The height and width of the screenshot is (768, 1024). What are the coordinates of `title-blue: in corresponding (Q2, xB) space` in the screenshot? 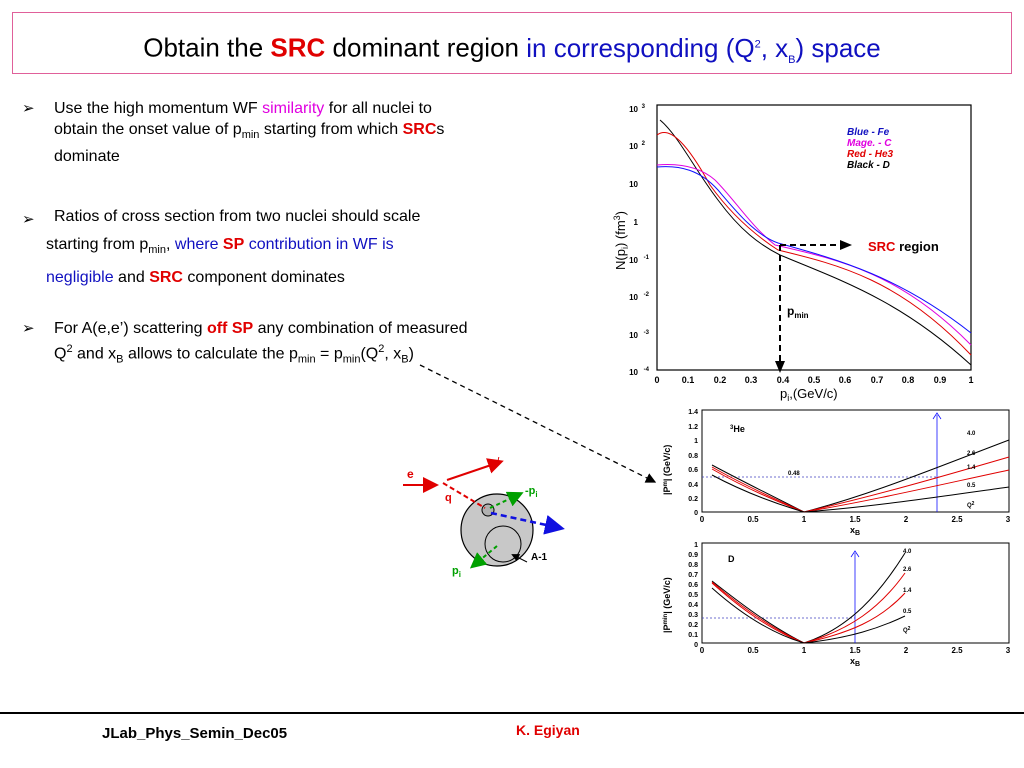 It's located at (703, 49).